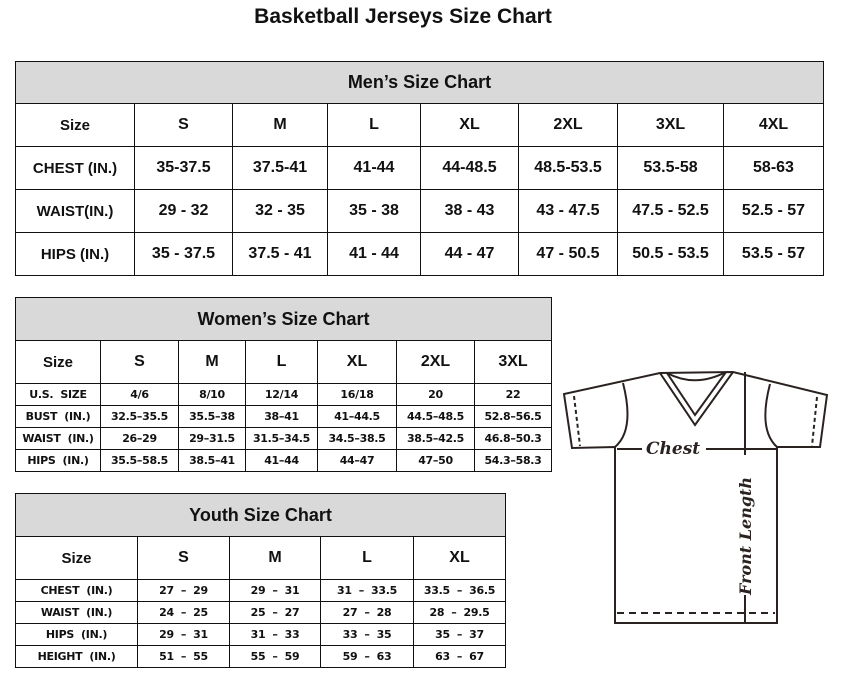  I want to click on table-cell: 35 - 38, so click(374, 211).